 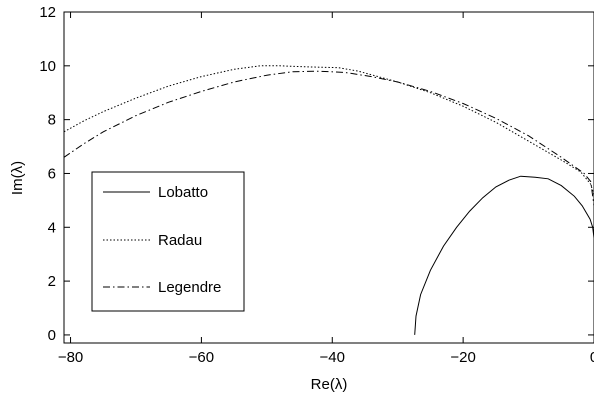 What do you see at coordinates (189, 287) in the screenshot?
I see `legend-label-legendre: Legendre` at bounding box center [189, 287].